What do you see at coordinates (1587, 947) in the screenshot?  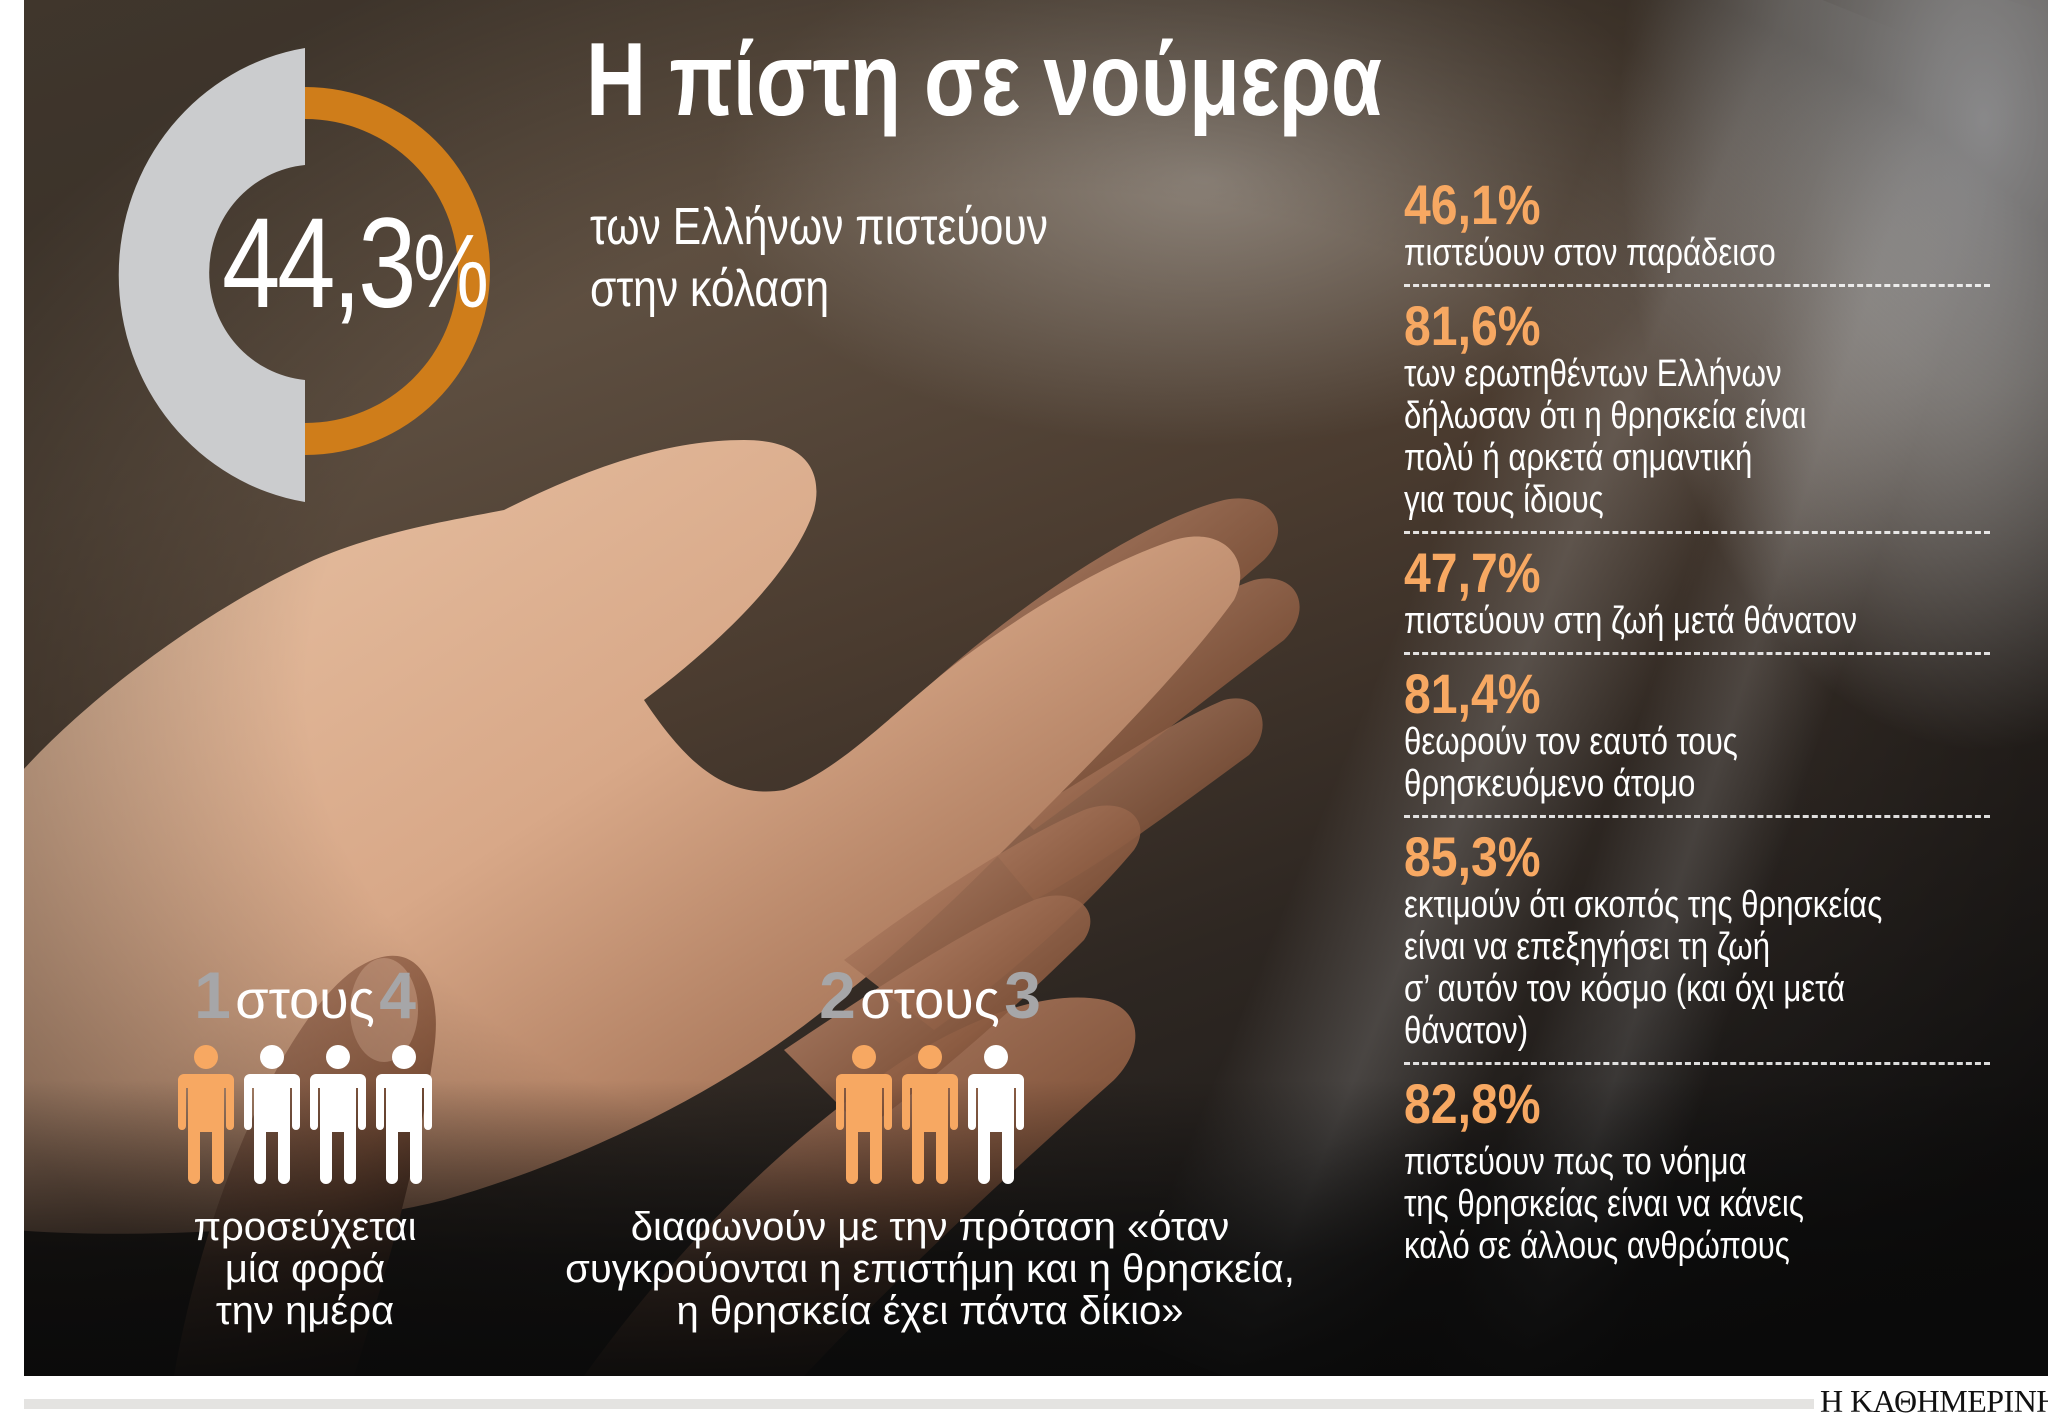 I see `stat-description: είναι να επεξηγήσει τη ζωή` at bounding box center [1587, 947].